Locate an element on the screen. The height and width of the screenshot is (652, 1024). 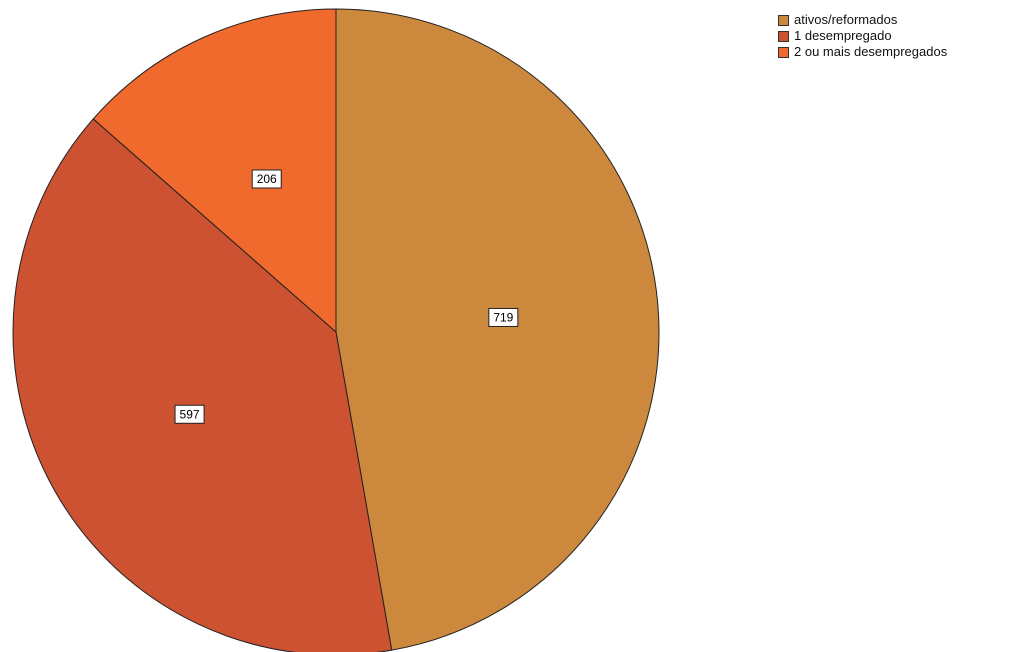
pie-data-labels: 719 597 206 is located at coordinates (346, 296).